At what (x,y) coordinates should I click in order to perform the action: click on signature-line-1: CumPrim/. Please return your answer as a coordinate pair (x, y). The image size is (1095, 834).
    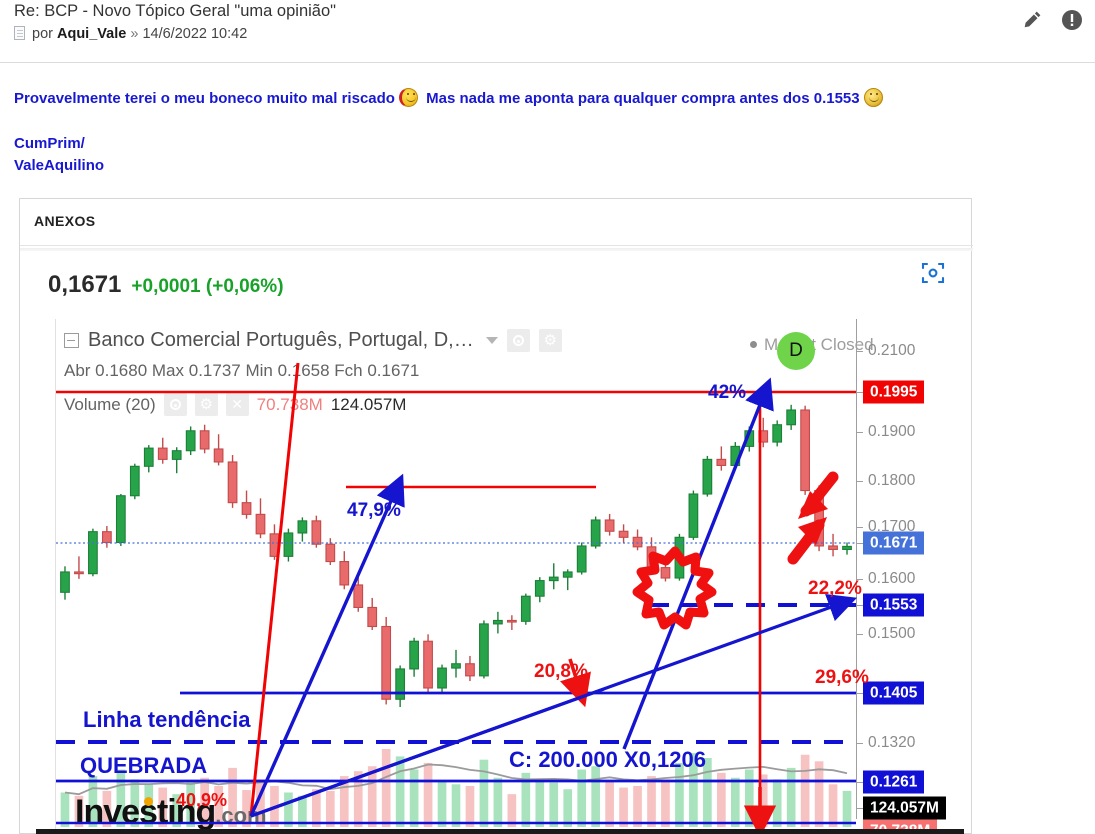
    Looking at the image, I should click on (49, 143).